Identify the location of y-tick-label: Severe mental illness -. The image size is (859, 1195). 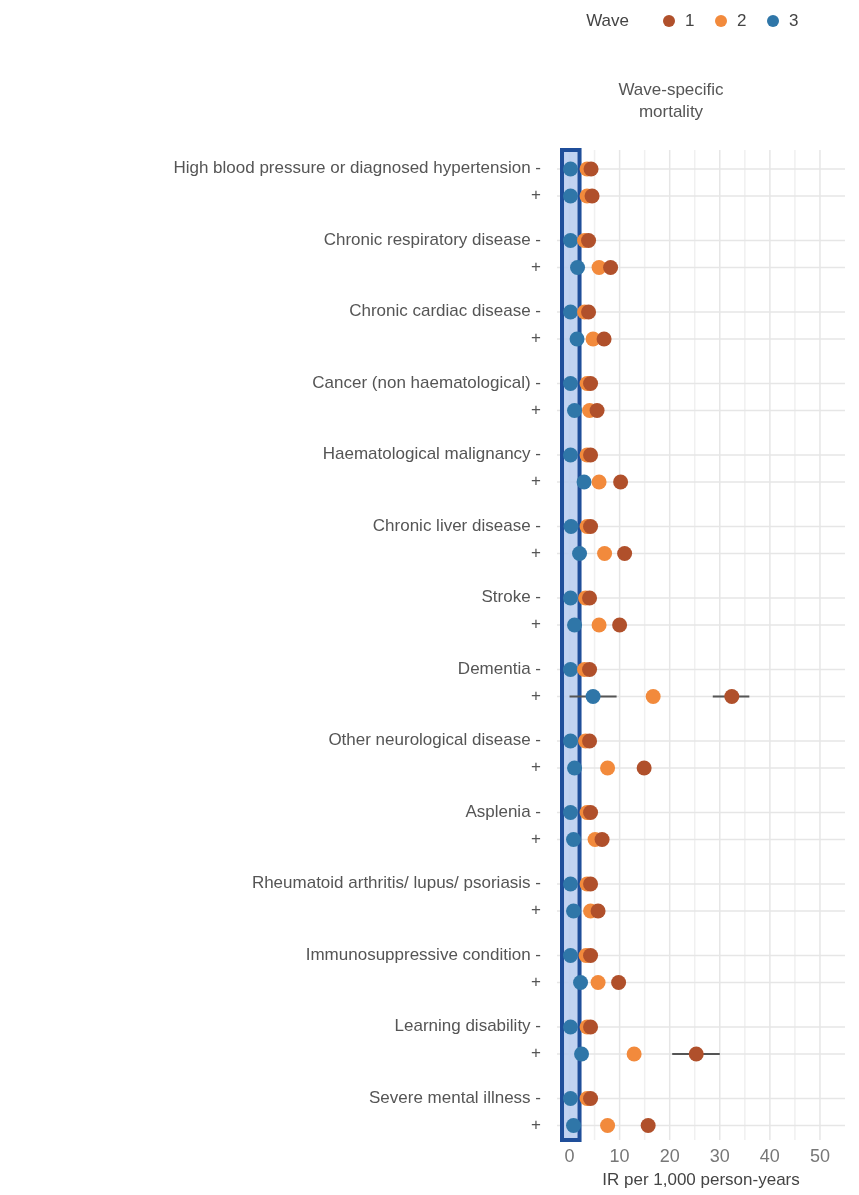
(455, 1097).